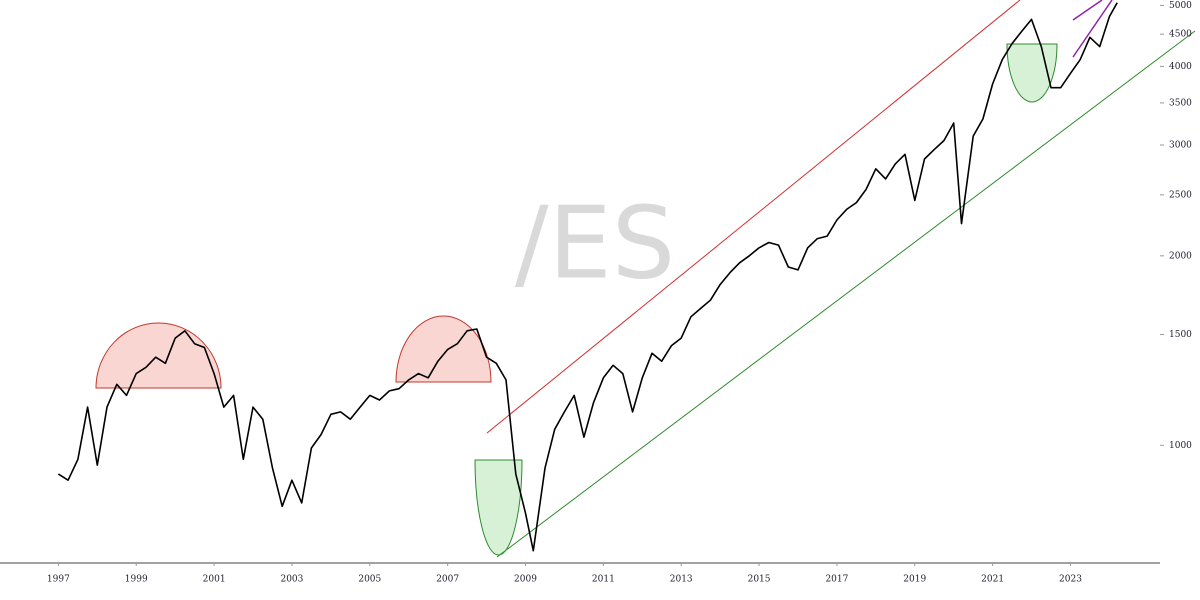 Image resolution: width=1200 pixels, height=600 pixels. I want to click on y-tick-label: 3000, so click(1180, 146).